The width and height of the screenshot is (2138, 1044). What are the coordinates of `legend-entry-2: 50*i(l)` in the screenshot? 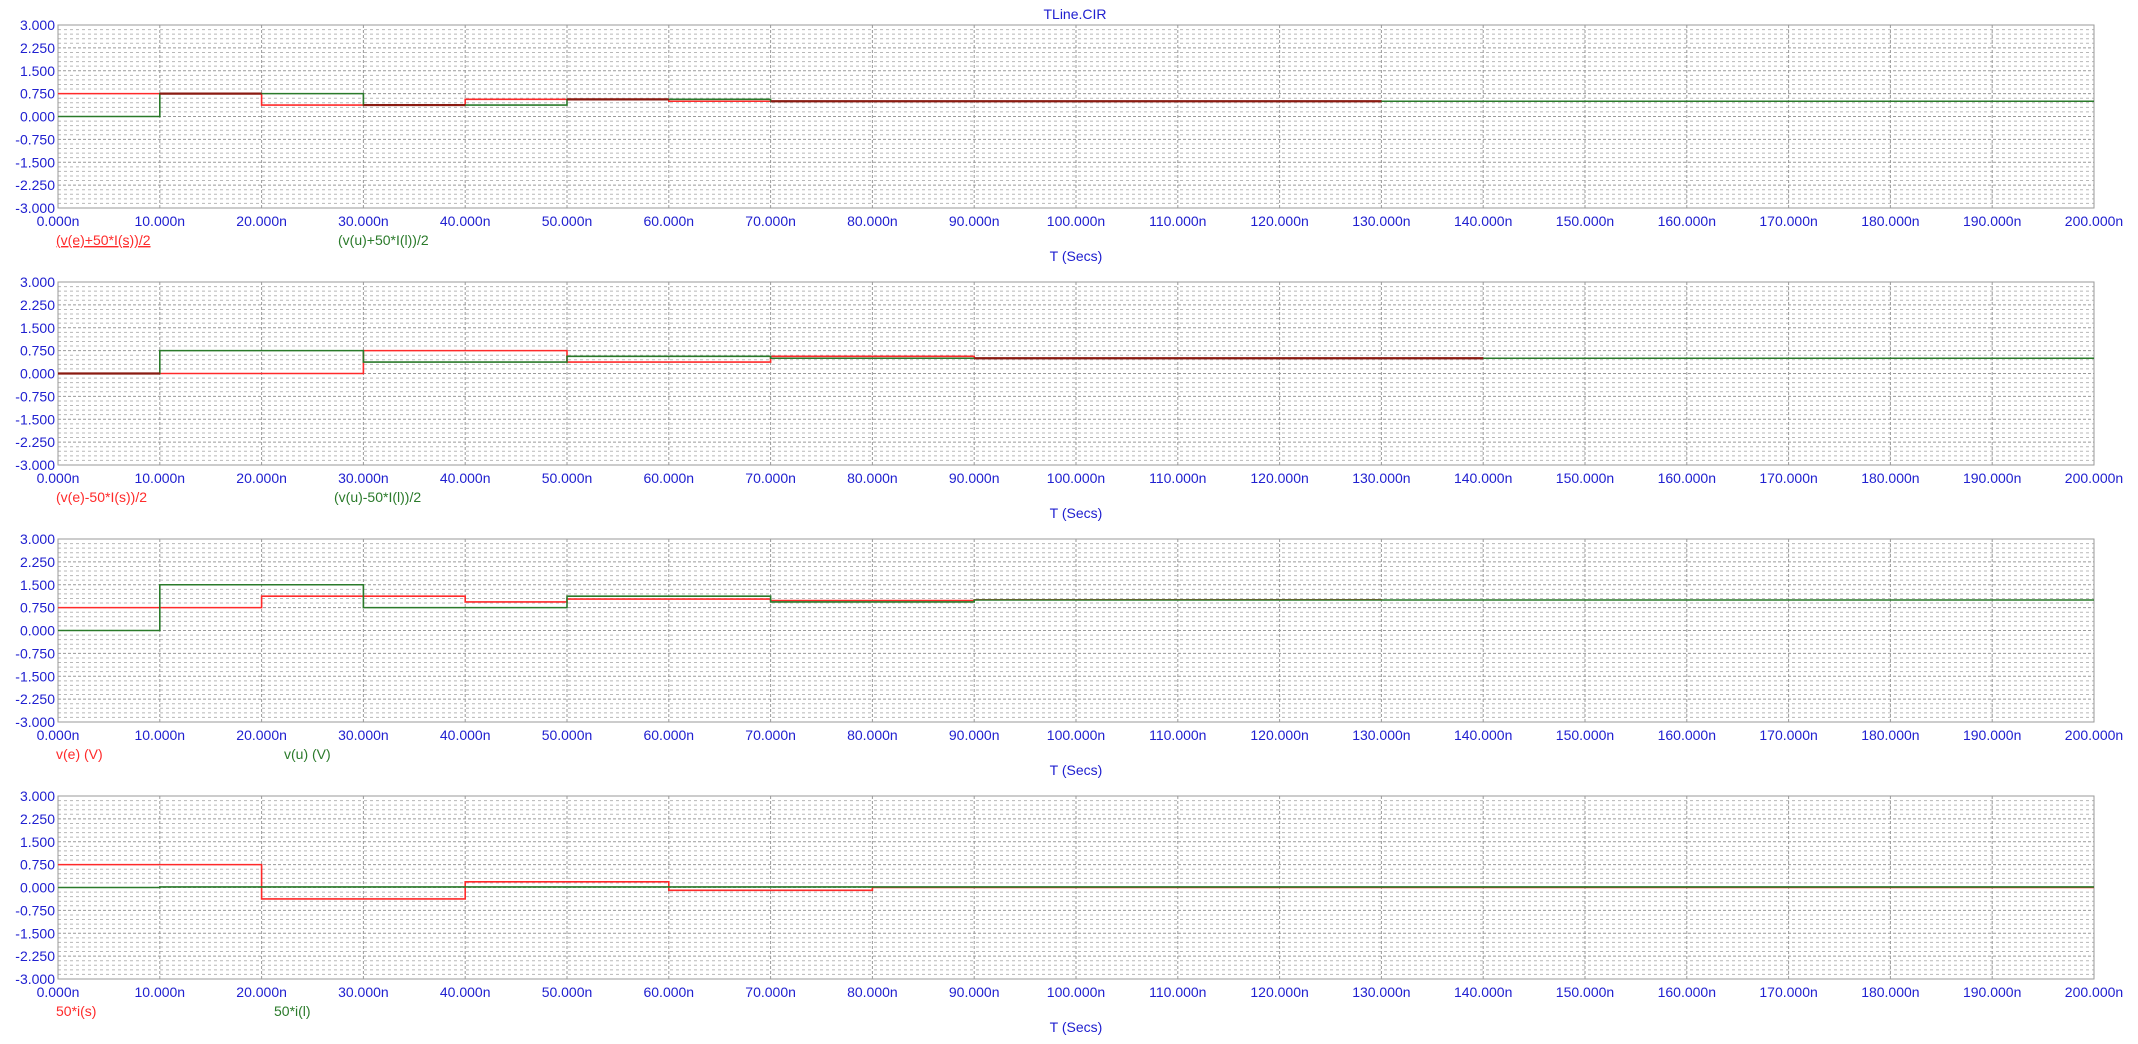 It's located at (292, 1011).